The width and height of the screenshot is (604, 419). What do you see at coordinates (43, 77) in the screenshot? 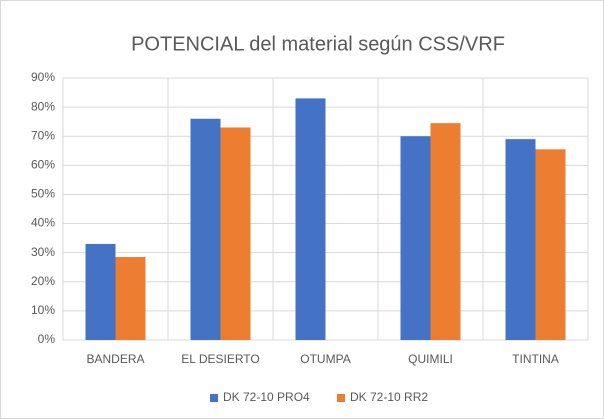
I see `y-tick-label: 90%` at bounding box center [43, 77].